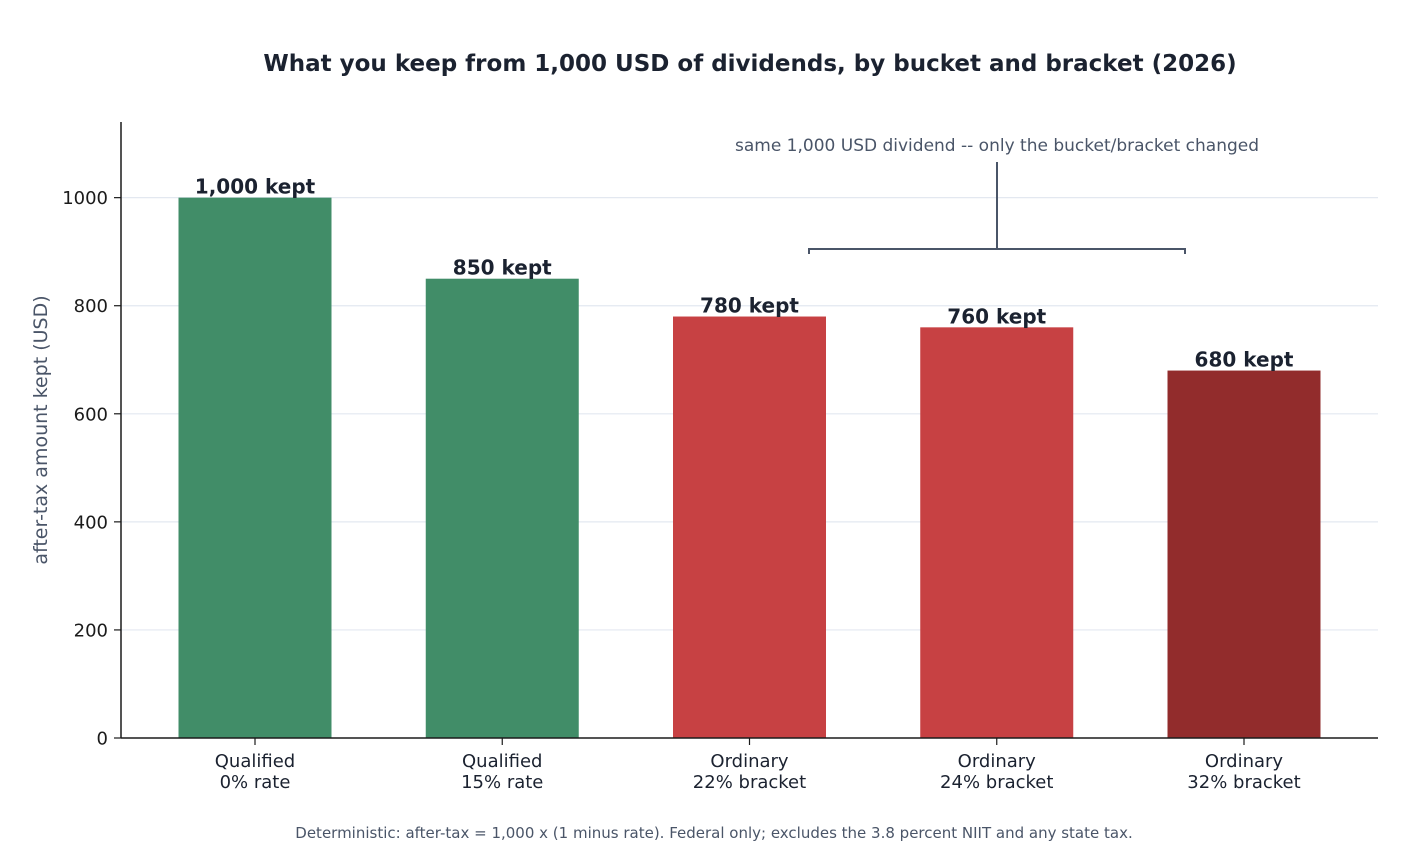  Describe the element at coordinates (255, 187) in the screenshot. I see `data-label: 1,000 kept` at that location.